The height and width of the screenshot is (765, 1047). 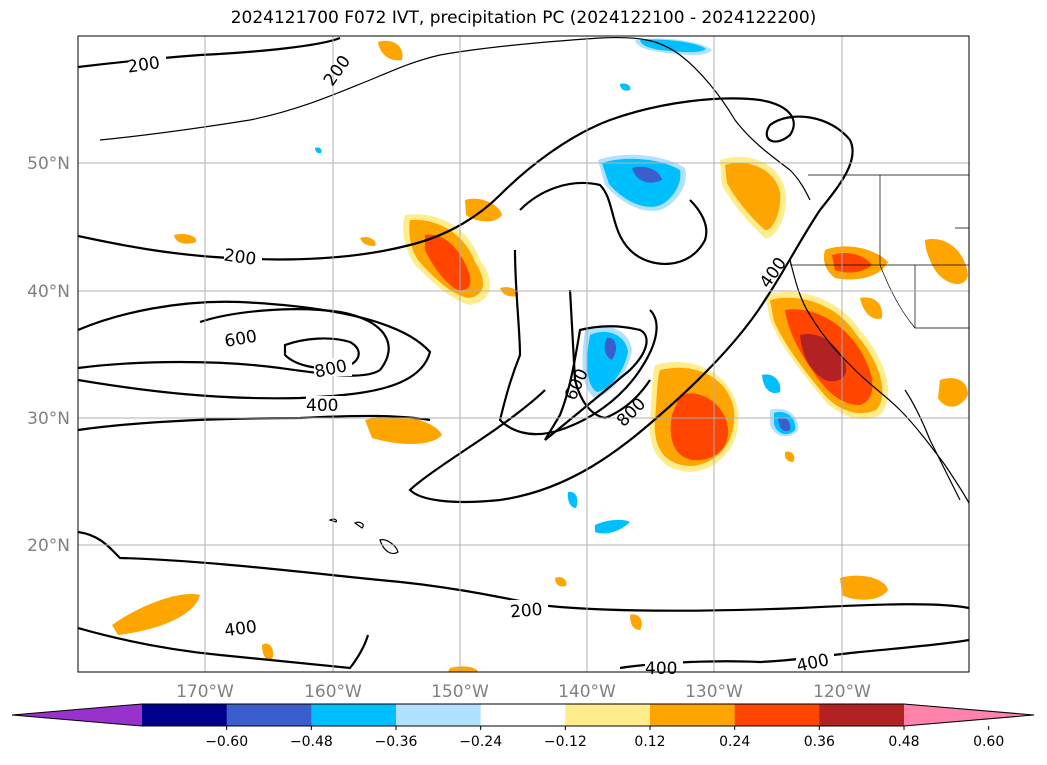 I want to click on lon-label-140w: 140°W, so click(x=587, y=692).